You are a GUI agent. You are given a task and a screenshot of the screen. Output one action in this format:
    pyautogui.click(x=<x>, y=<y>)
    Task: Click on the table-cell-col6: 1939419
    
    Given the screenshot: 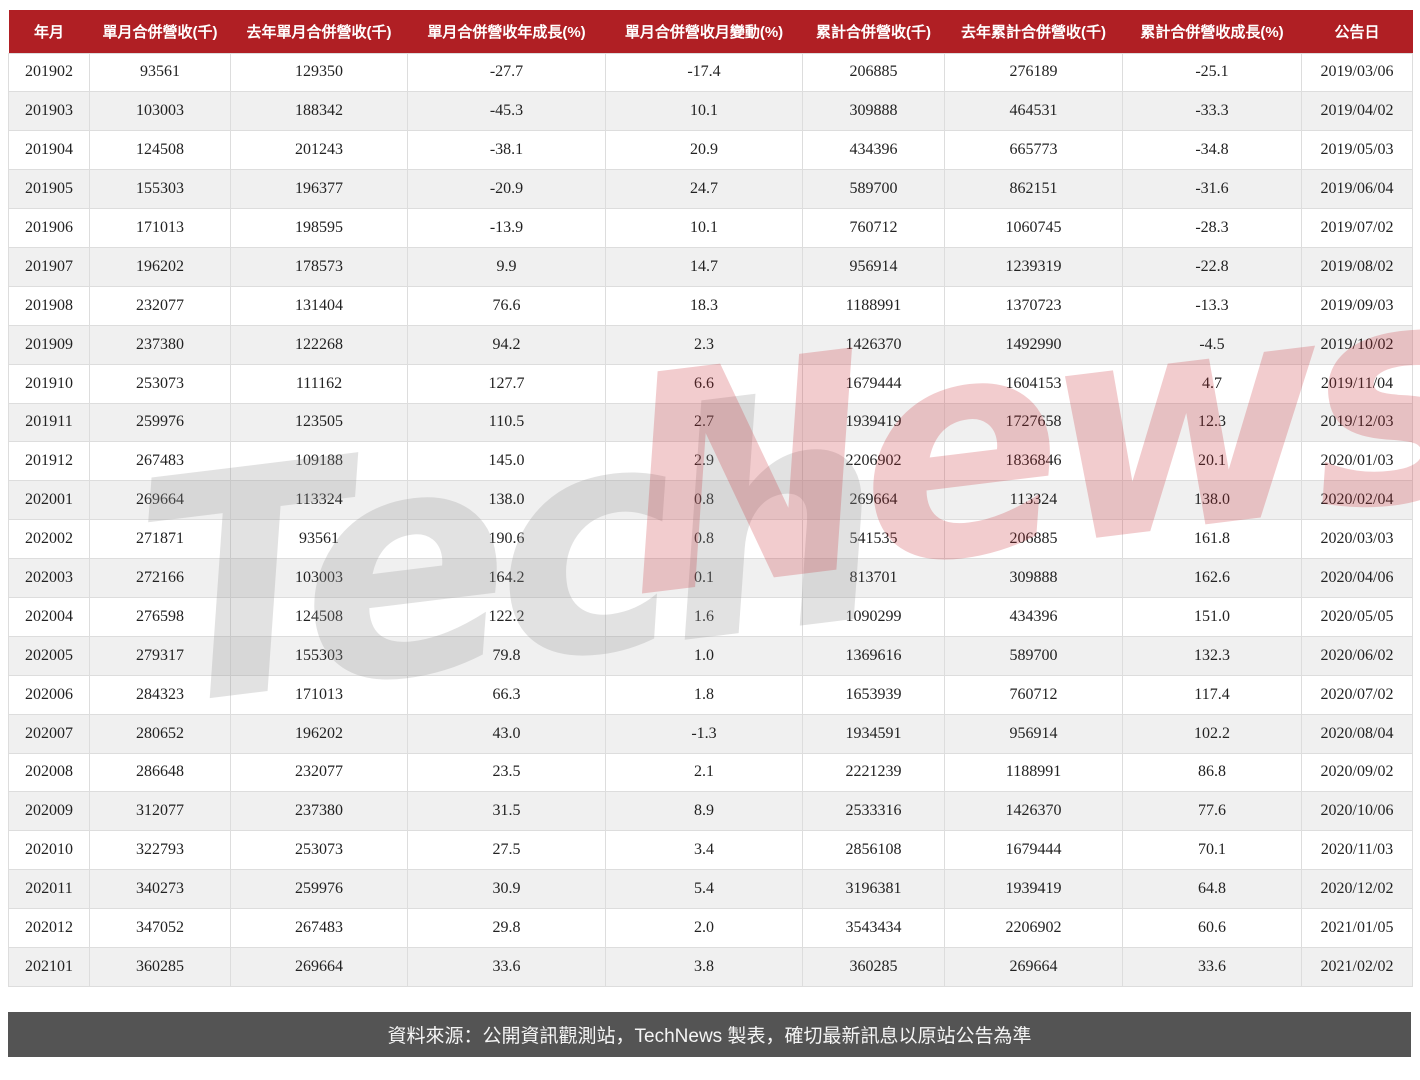 What is the action you would take?
    pyautogui.click(x=1033, y=889)
    